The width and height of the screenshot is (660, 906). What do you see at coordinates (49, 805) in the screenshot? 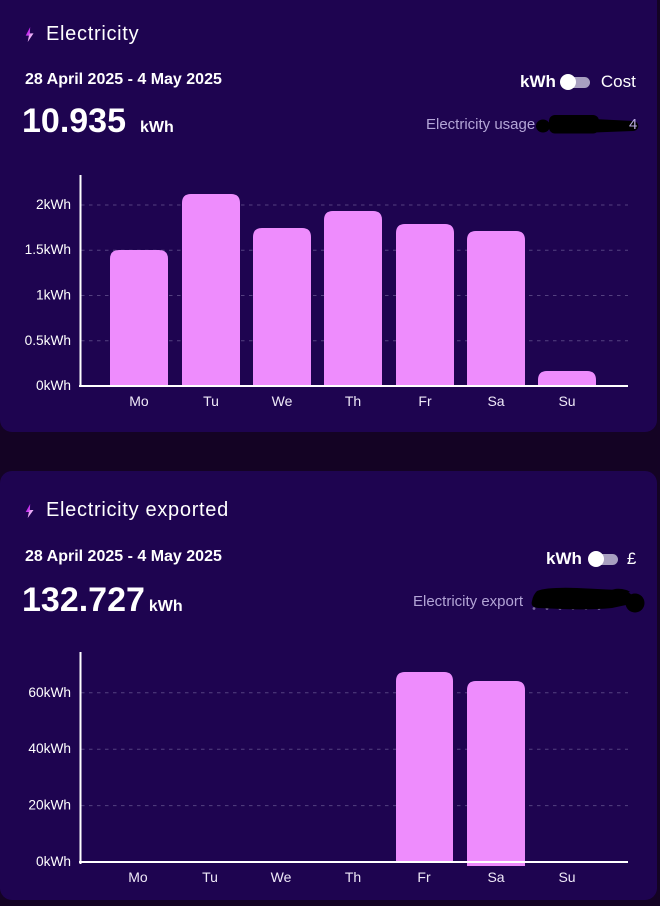
I see `svg-text: 20kWh` at bounding box center [49, 805].